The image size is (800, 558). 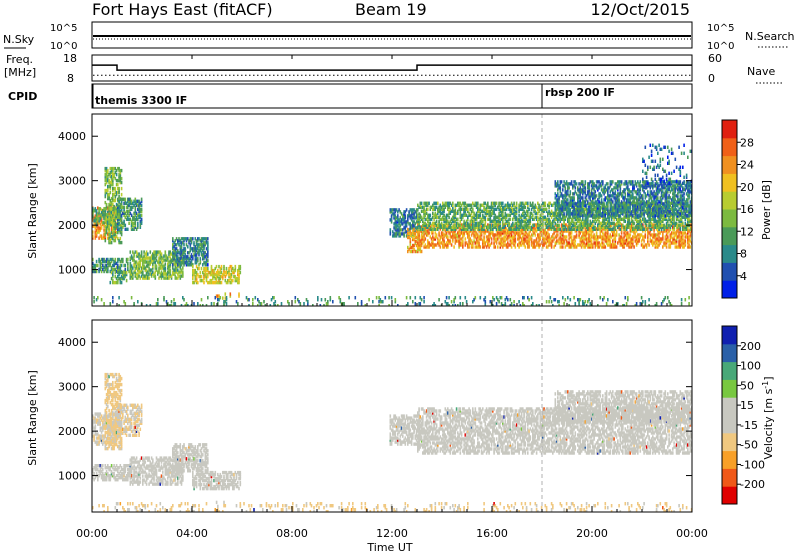 I want to click on header-date: 12/Oct/2015, so click(x=640, y=9).